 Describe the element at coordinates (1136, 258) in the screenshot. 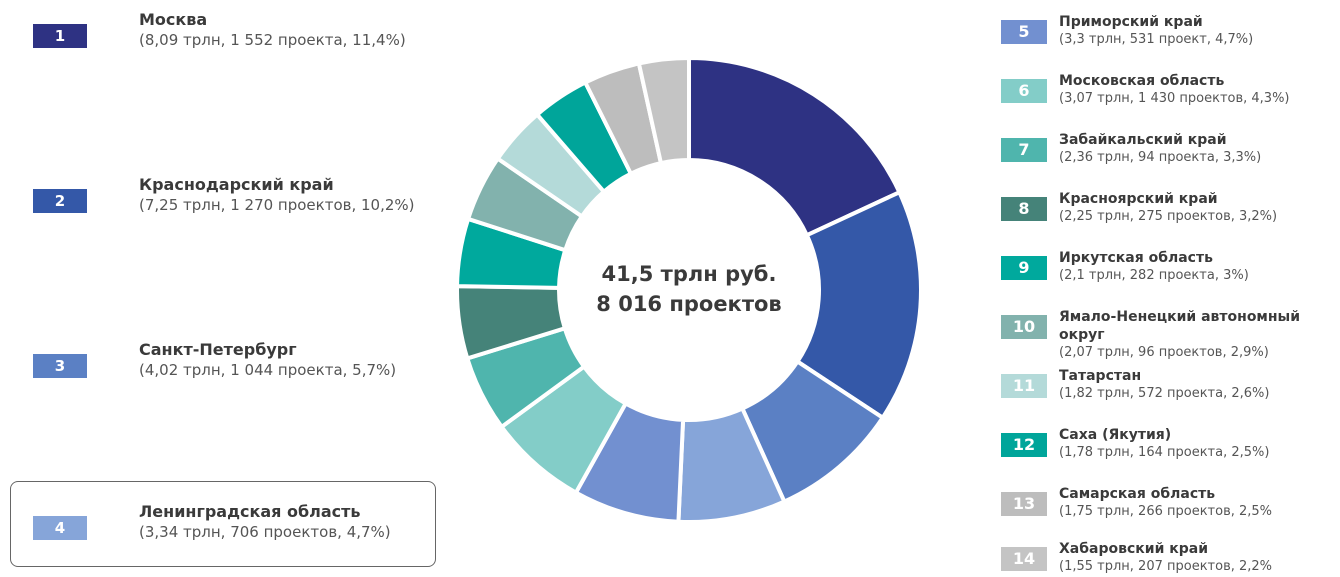

I see `legend-name: Иркутская область` at that location.